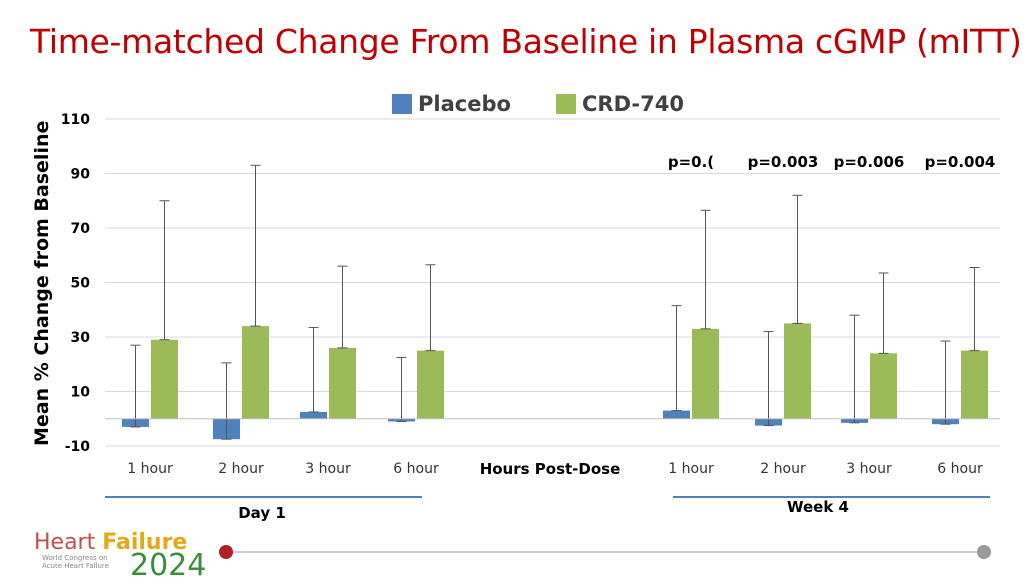  I want to click on y-tick-label: -10, so click(78, 447).